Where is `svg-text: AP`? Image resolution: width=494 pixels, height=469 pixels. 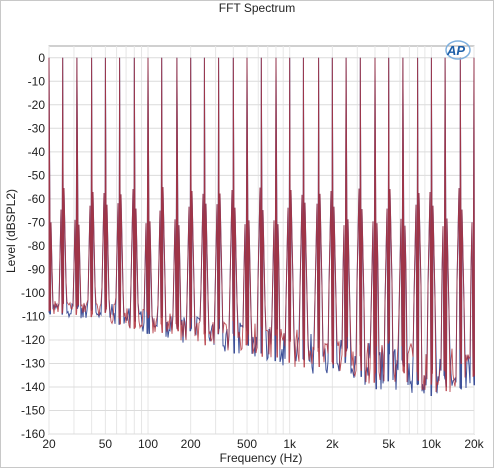 svg-text: AP is located at coordinates (455, 50).